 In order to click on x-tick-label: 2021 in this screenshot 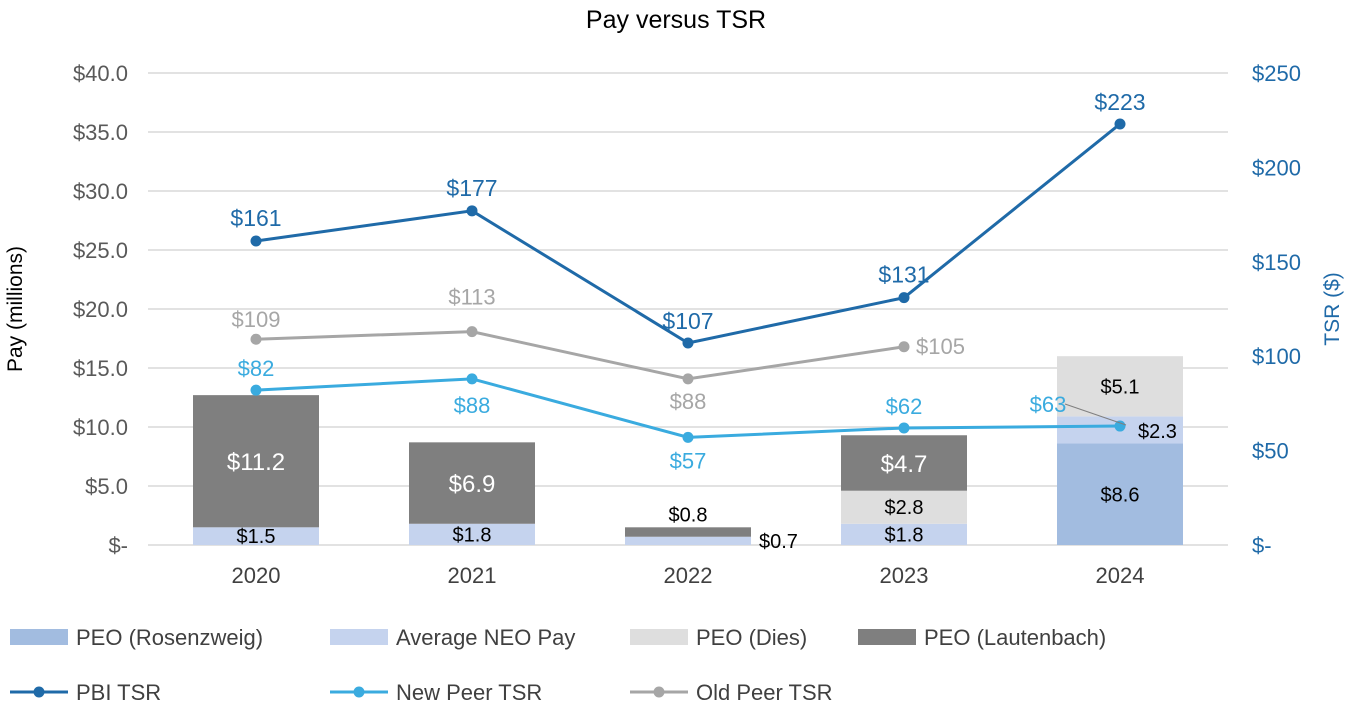, I will do `click(472, 575)`.